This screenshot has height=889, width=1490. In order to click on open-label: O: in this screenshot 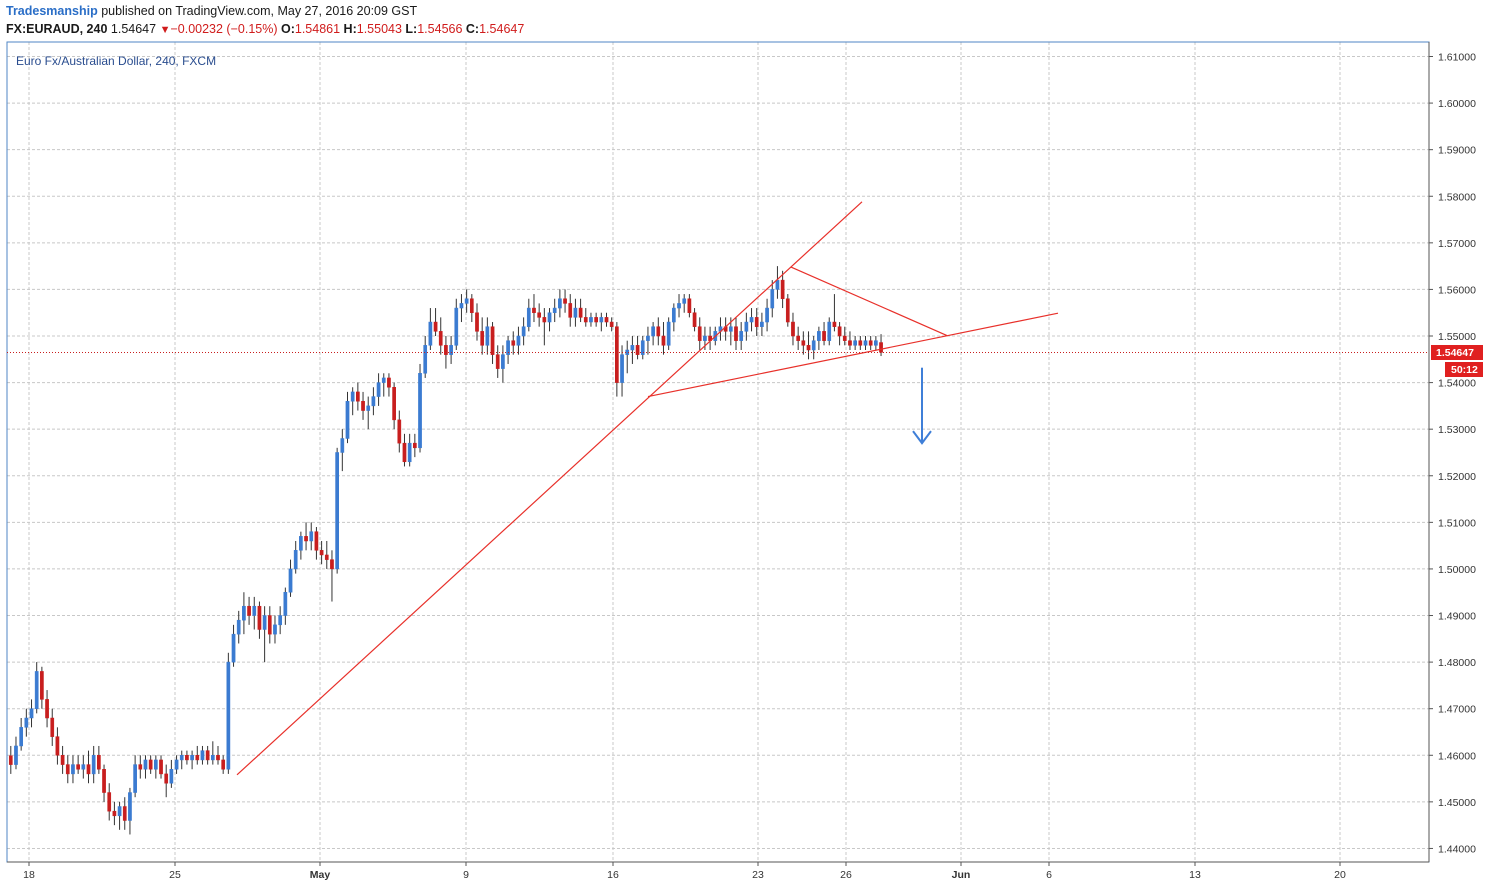, I will do `click(287, 29)`.